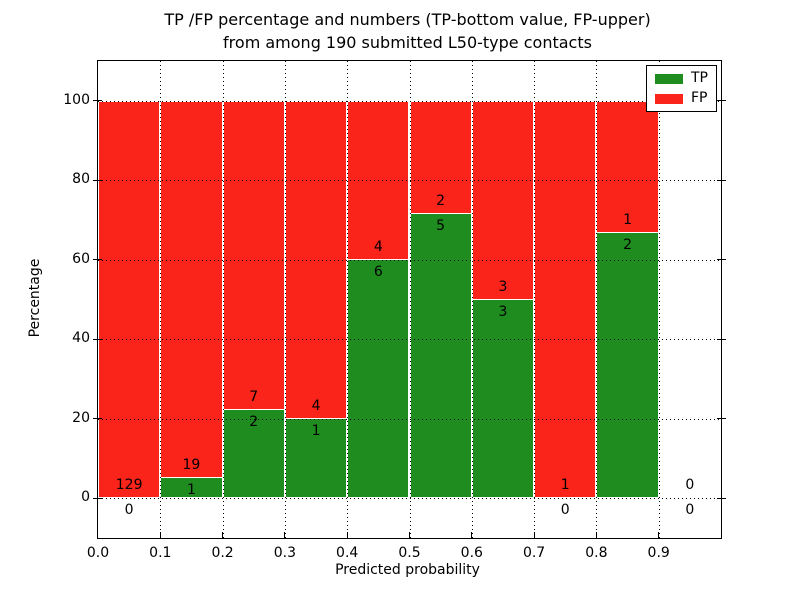  I want to click on x-tick-label: 0.9, so click(658, 553).